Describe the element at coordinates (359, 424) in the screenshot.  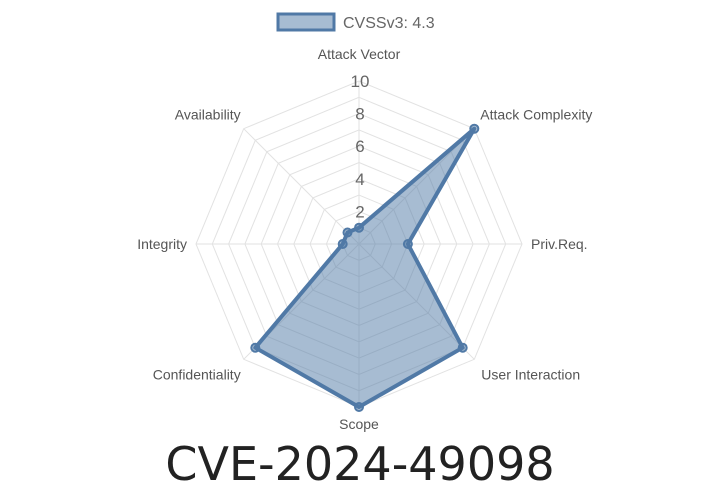
I see `axis-label-scope: Scope` at that location.